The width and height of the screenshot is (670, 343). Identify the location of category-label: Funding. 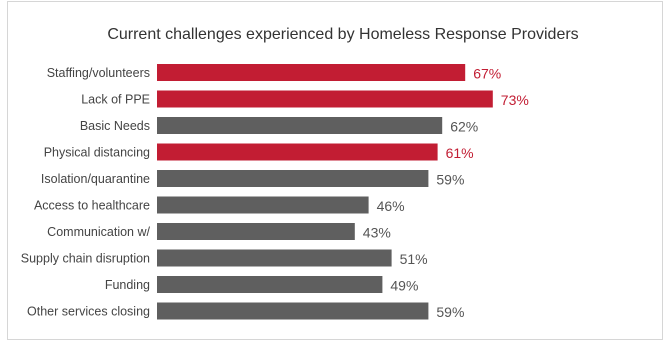
(127, 285).